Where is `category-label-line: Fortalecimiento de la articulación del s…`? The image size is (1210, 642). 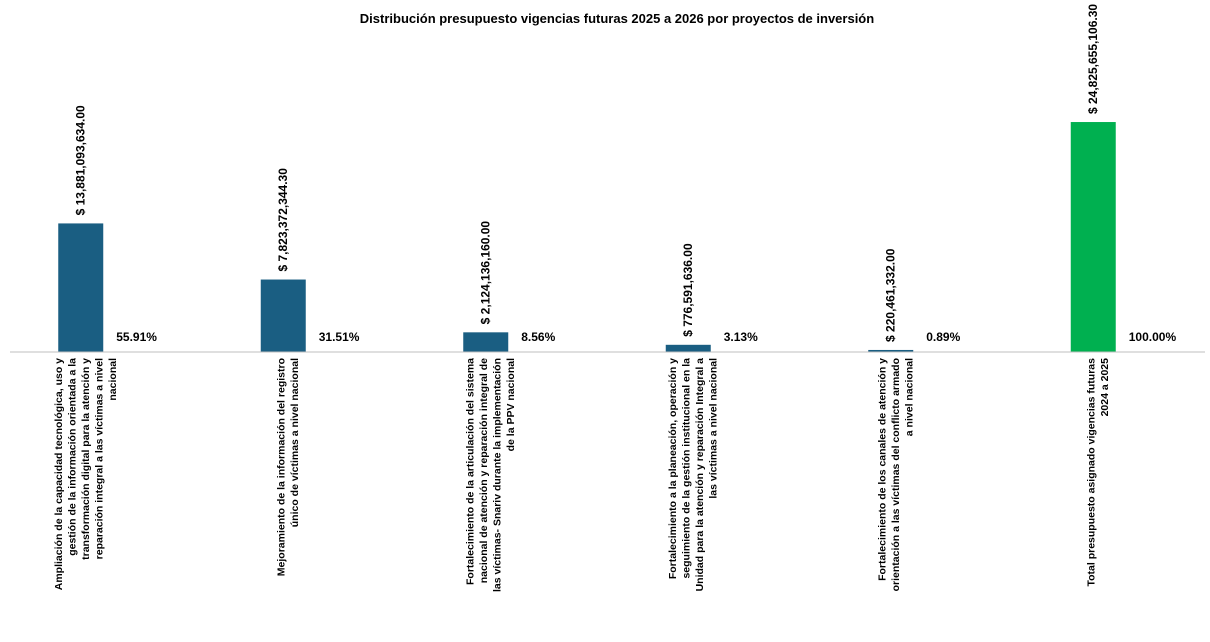
category-label-line: Fortalecimiento de la articulación del s… is located at coordinates (471, 471).